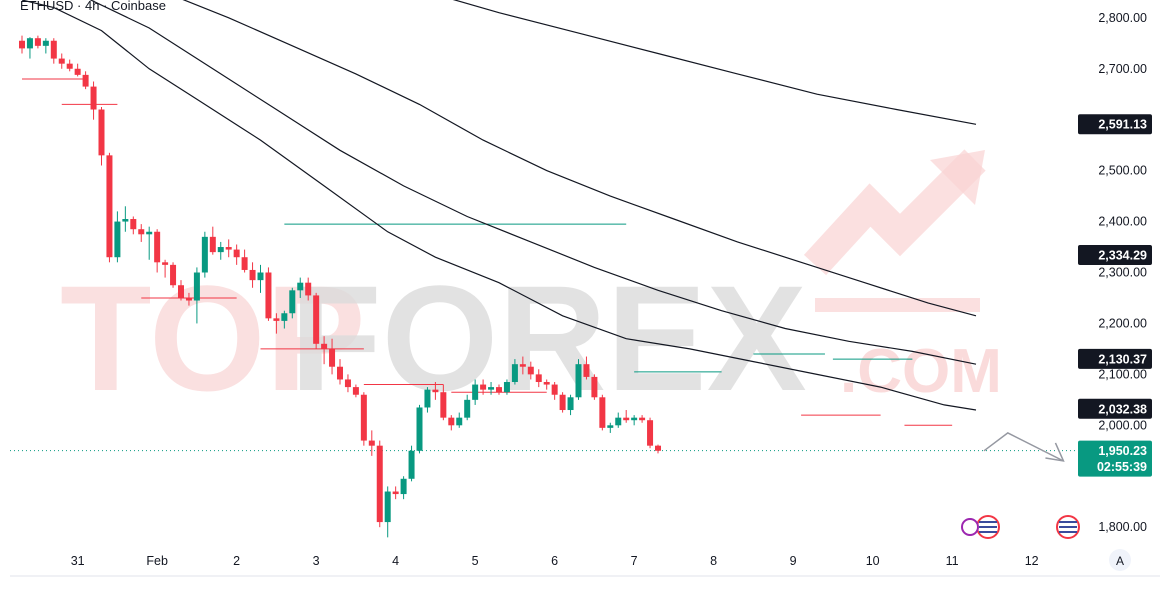 This screenshot has height=605, width=1170. What do you see at coordinates (1122, 171) in the screenshot?
I see `y-tick-label: 2,500.00` at bounding box center [1122, 171].